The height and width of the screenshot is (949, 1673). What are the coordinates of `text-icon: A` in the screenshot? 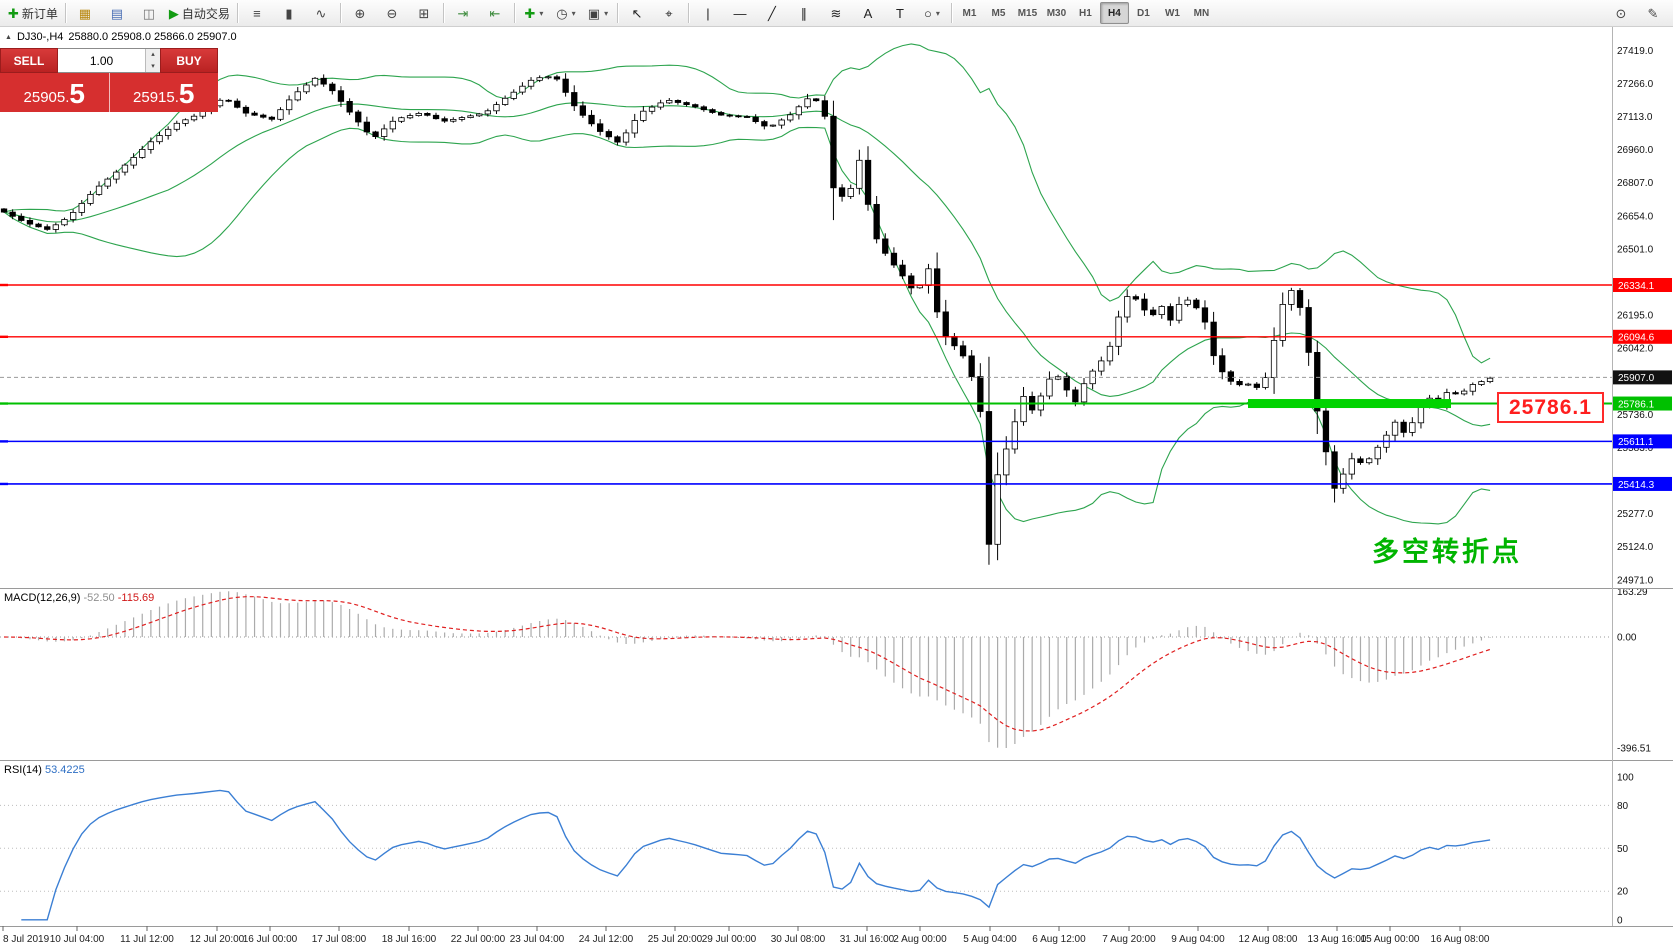 It's located at (868, 13).